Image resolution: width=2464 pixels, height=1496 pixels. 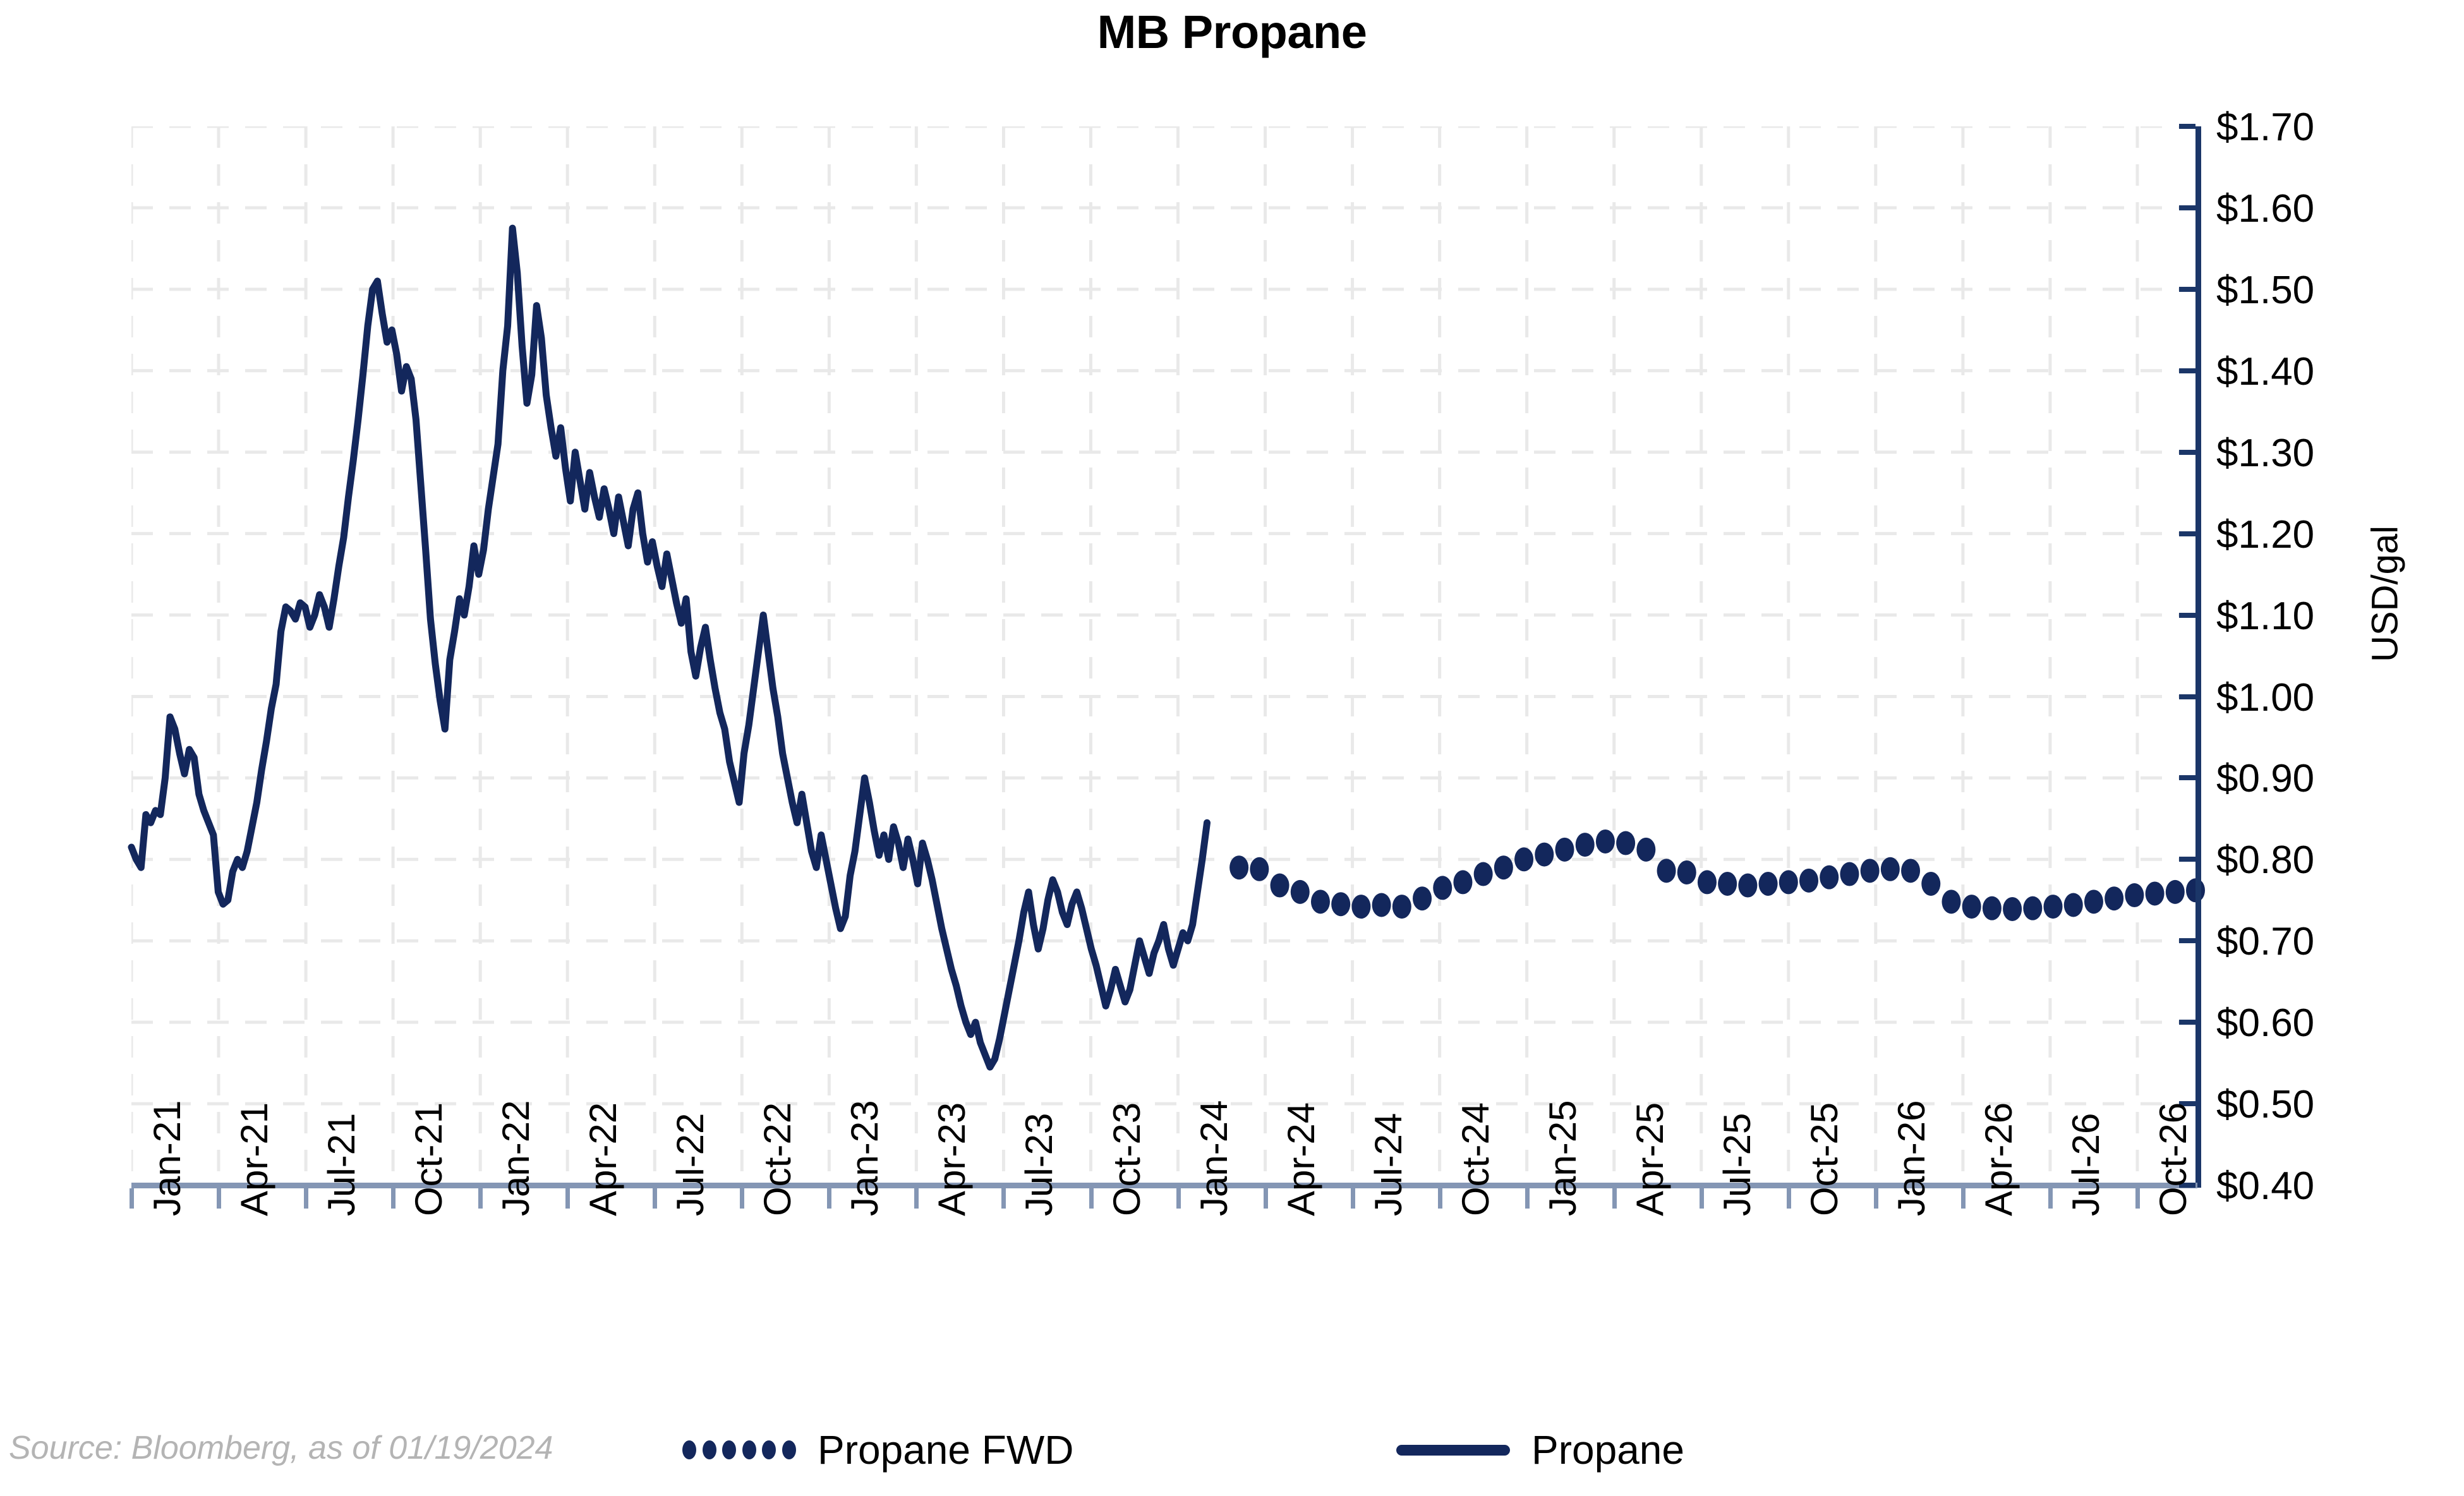 I want to click on y-axis-tick-label: $1.30, so click(x=2265, y=453).